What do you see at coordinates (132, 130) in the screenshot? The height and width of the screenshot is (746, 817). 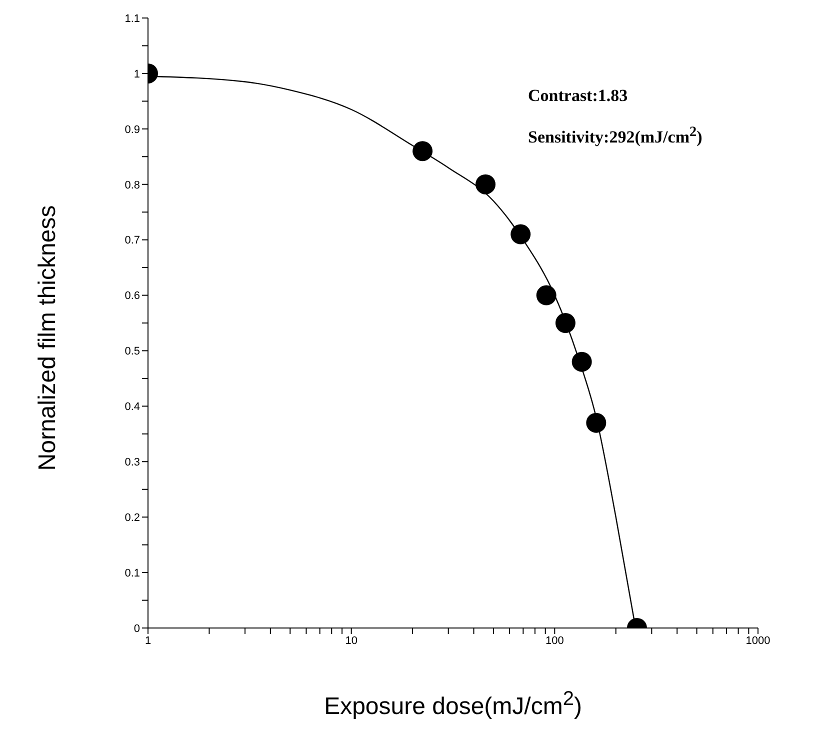 I see `y-tick-label: 0.9` at bounding box center [132, 130].